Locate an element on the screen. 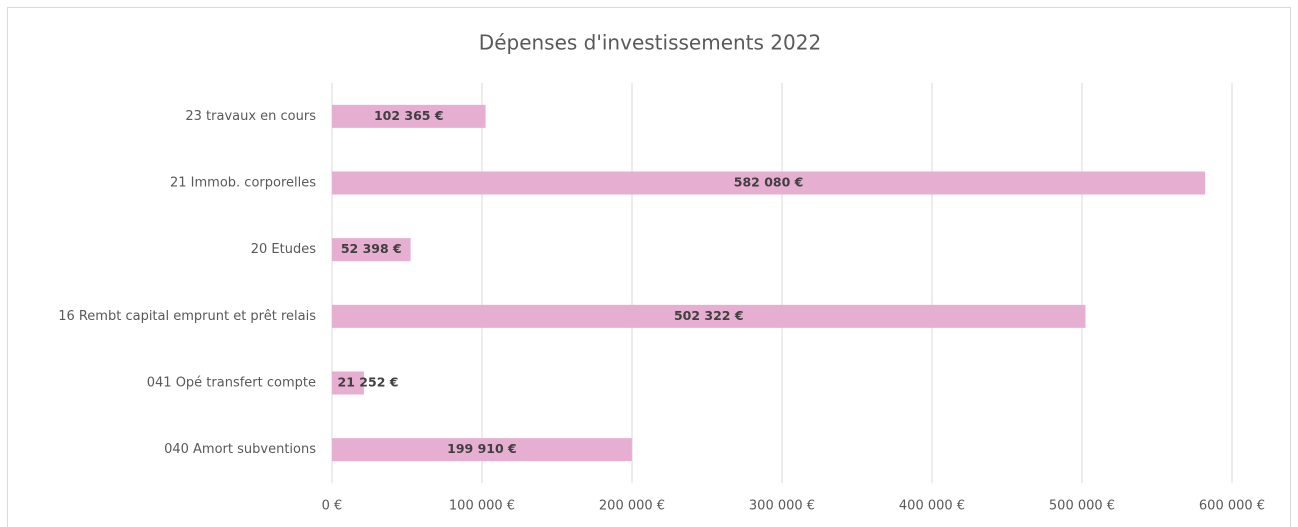 The height and width of the screenshot is (527, 1298). y-tick-label: 041 Opé transfert compte is located at coordinates (231, 383).